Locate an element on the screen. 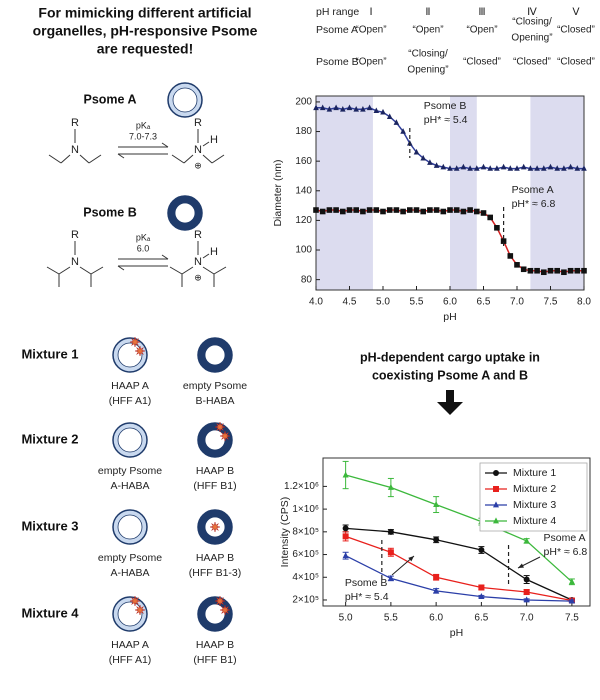 This screenshot has width=600, height=700. table-cell: “Open” is located at coordinates (481, 30).